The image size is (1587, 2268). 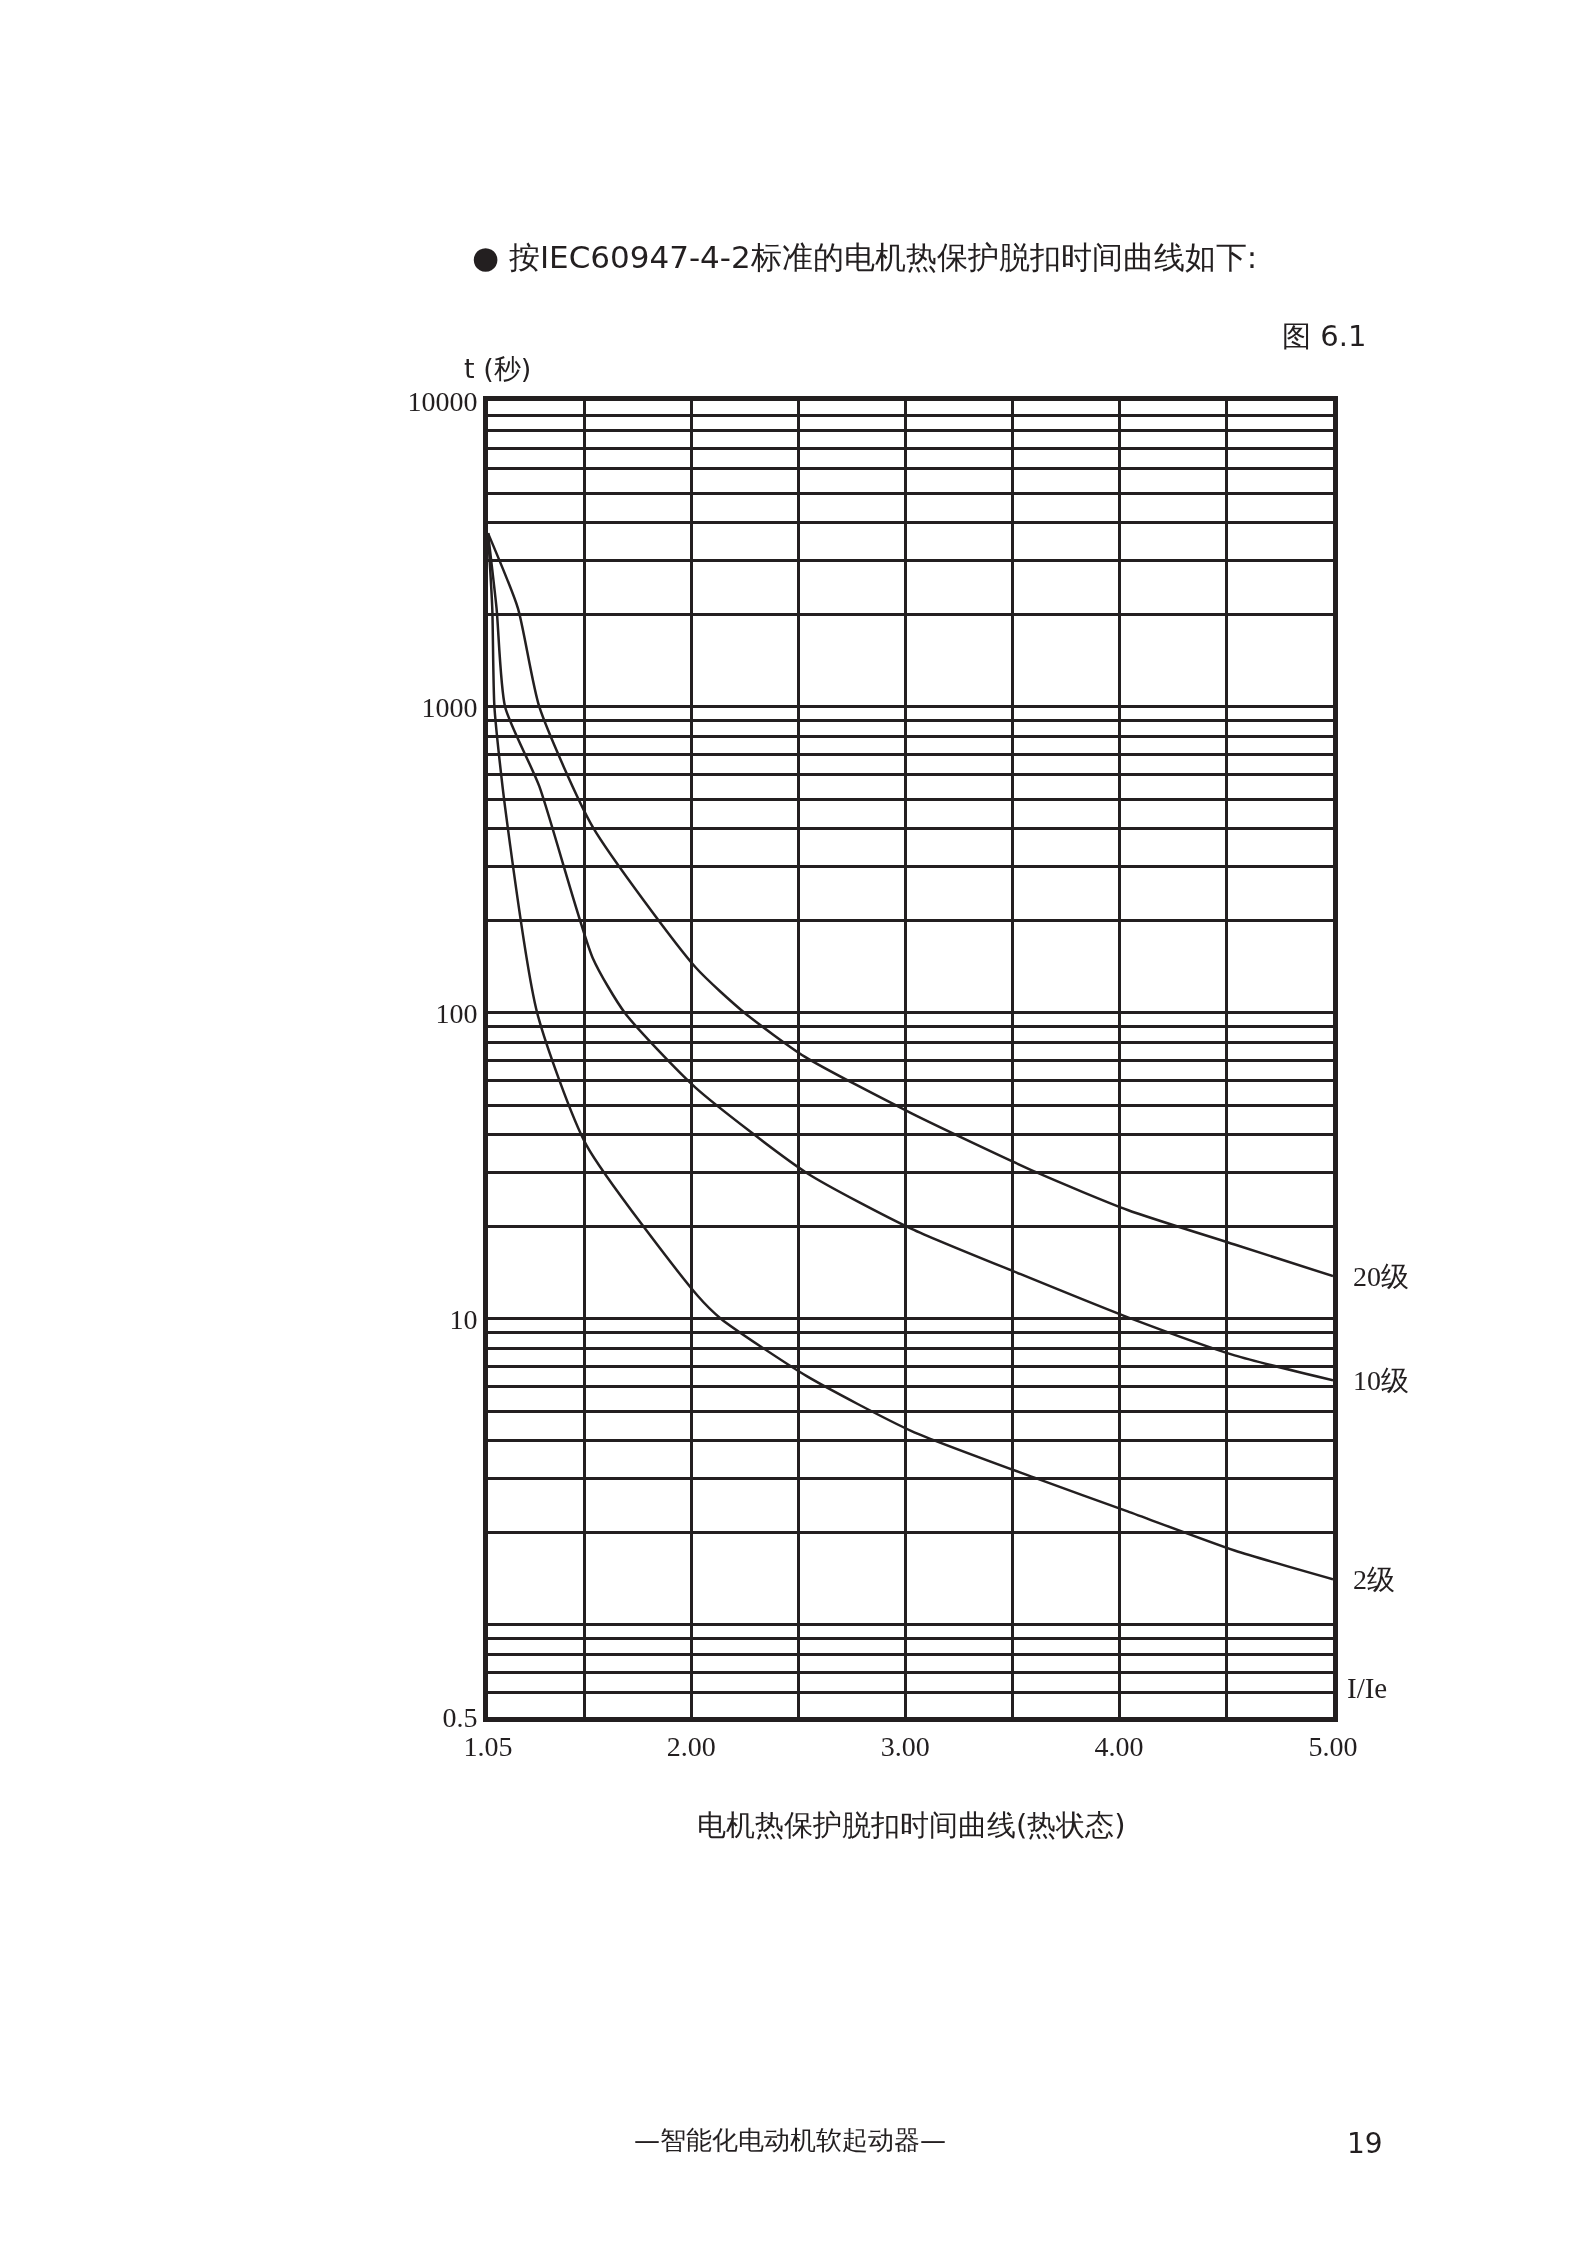 I want to click on x-tick-label: 5.00, so click(x=1333, y=1746).